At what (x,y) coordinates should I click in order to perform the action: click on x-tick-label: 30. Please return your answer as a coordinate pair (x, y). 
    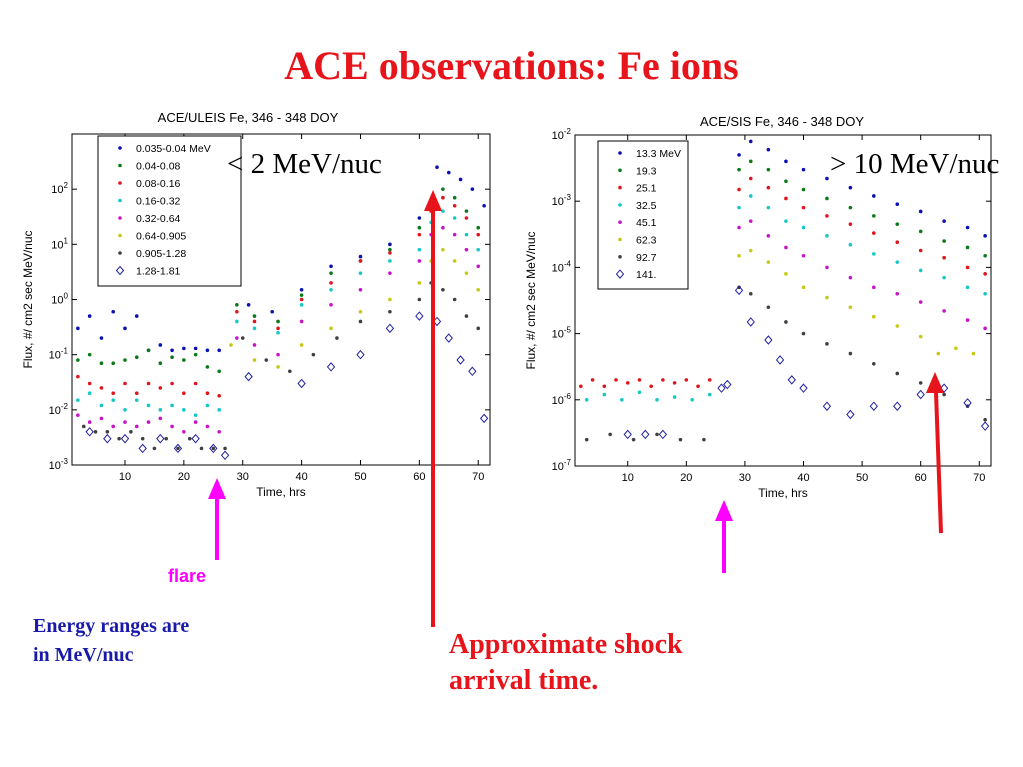
    Looking at the image, I should click on (745, 478).